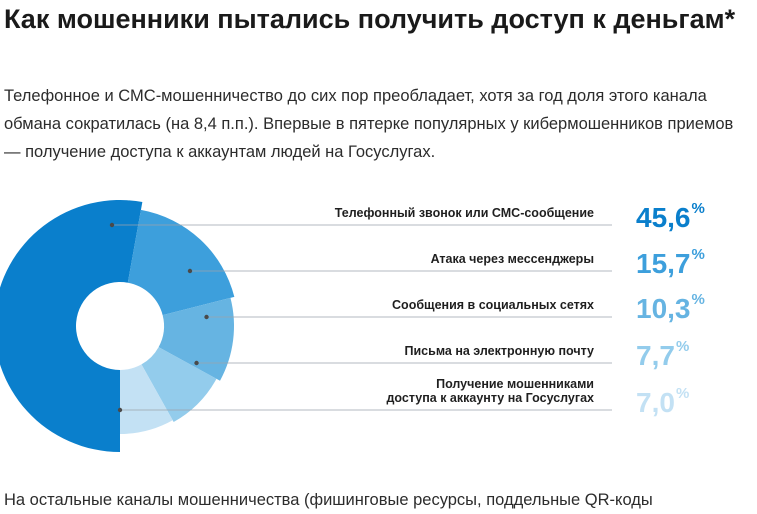  Describe the element at coordinates (663, 217) in the screenshot. I see `value-label: 45,6` at that location.